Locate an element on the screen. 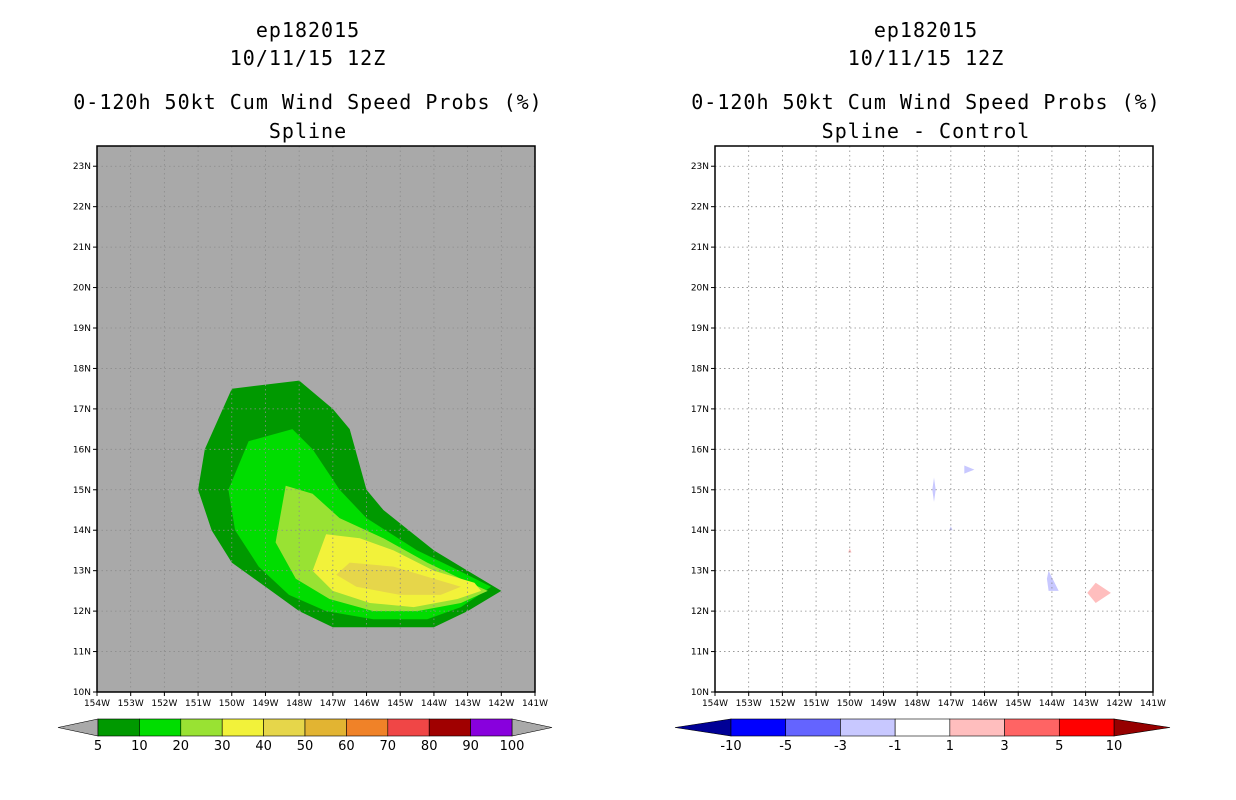 The height and width of the screenshot is (800, 1236). right-colorbar: -10 -5 -3 -1 1 3 5 10 is located at coordinates (922, 736).